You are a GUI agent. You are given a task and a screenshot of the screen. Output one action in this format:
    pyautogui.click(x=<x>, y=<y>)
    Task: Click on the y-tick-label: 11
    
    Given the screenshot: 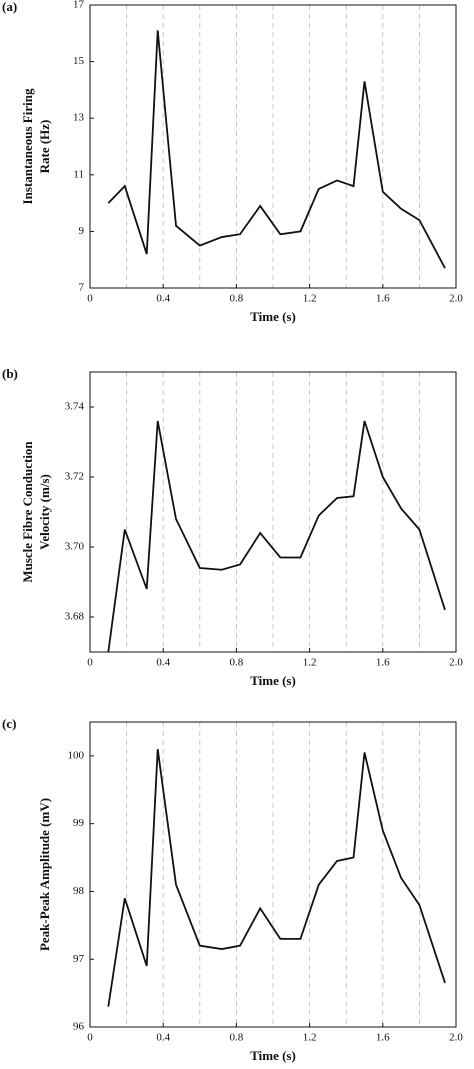 What is the action you would take?
    pyautogui.click(x=78, y=174)
    